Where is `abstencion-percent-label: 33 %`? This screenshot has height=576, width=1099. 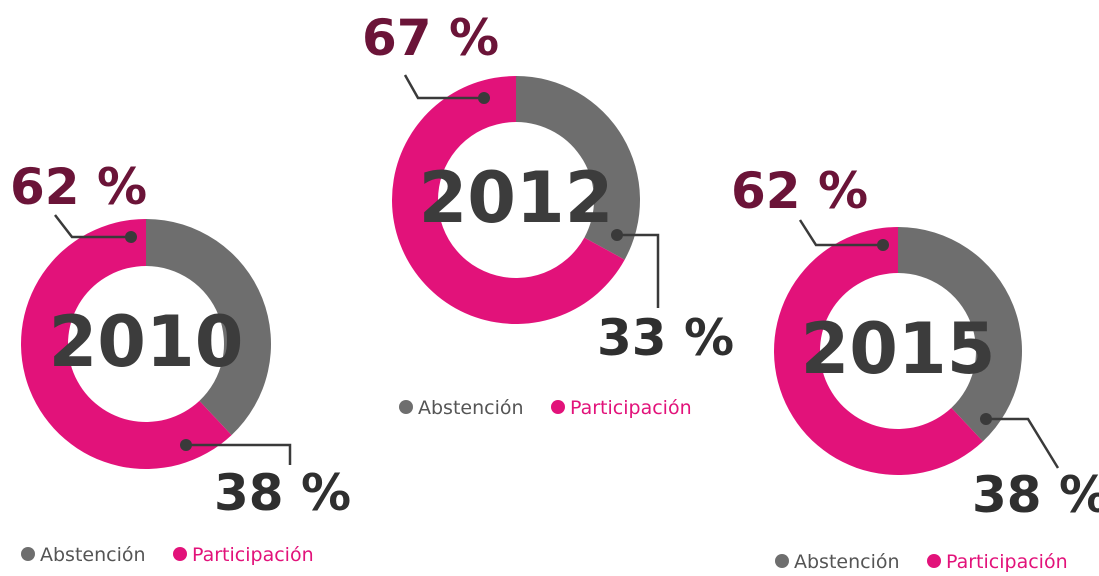
abstencion-percent-label: 33 % is located at coordinates (665, 338).